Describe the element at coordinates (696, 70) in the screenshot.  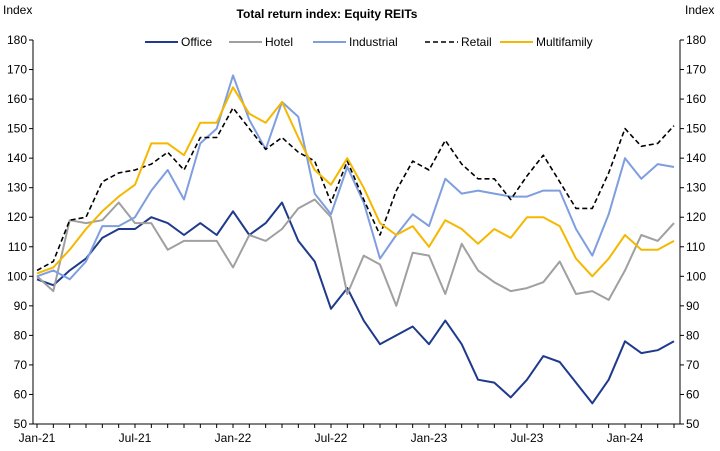
I see `y-tick-label-right: 170` at that location.